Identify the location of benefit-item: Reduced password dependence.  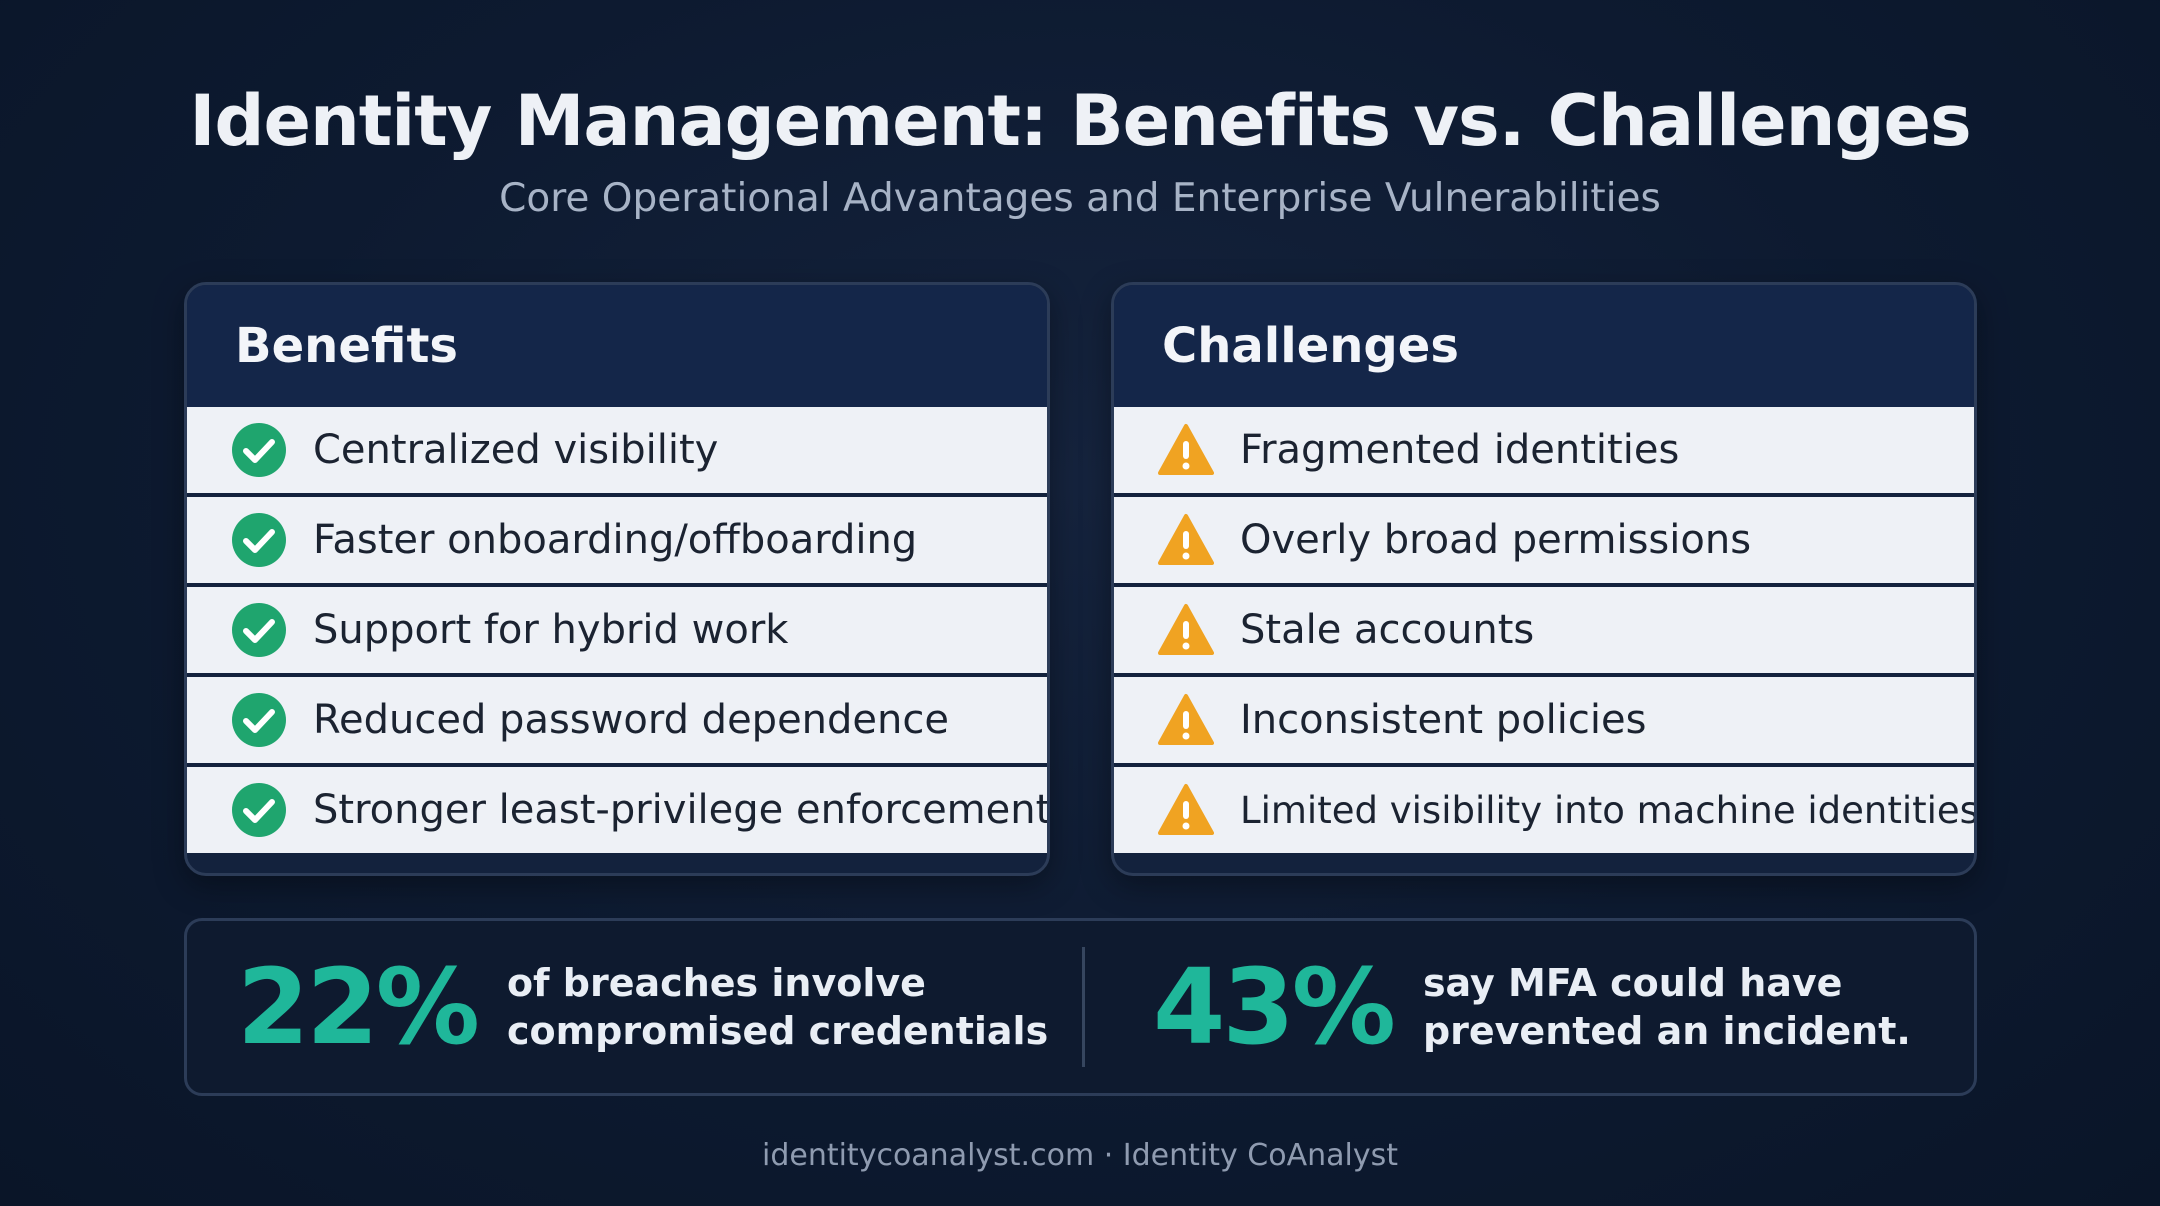
(617, 720).